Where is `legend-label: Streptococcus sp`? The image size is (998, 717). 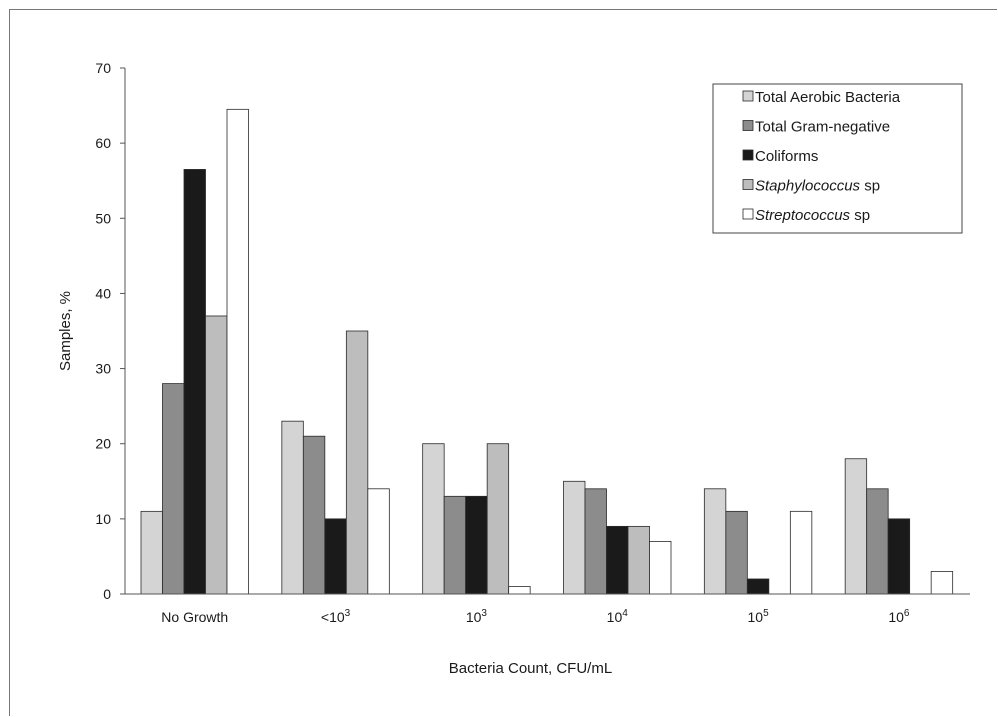 legend-label: Streptococcus sp is located at coordinates (812, 215).